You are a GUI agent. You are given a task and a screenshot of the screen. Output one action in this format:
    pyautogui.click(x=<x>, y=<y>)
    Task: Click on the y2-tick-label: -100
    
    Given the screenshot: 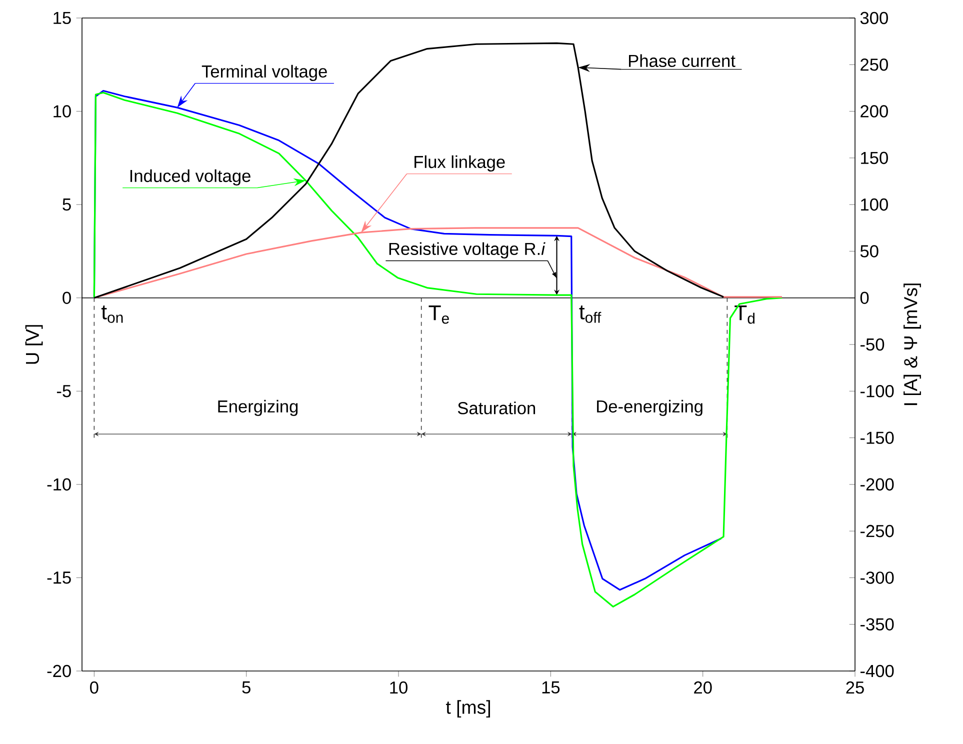 What is the action you would take?
    pyautogui.click(x=877, y=391)
    